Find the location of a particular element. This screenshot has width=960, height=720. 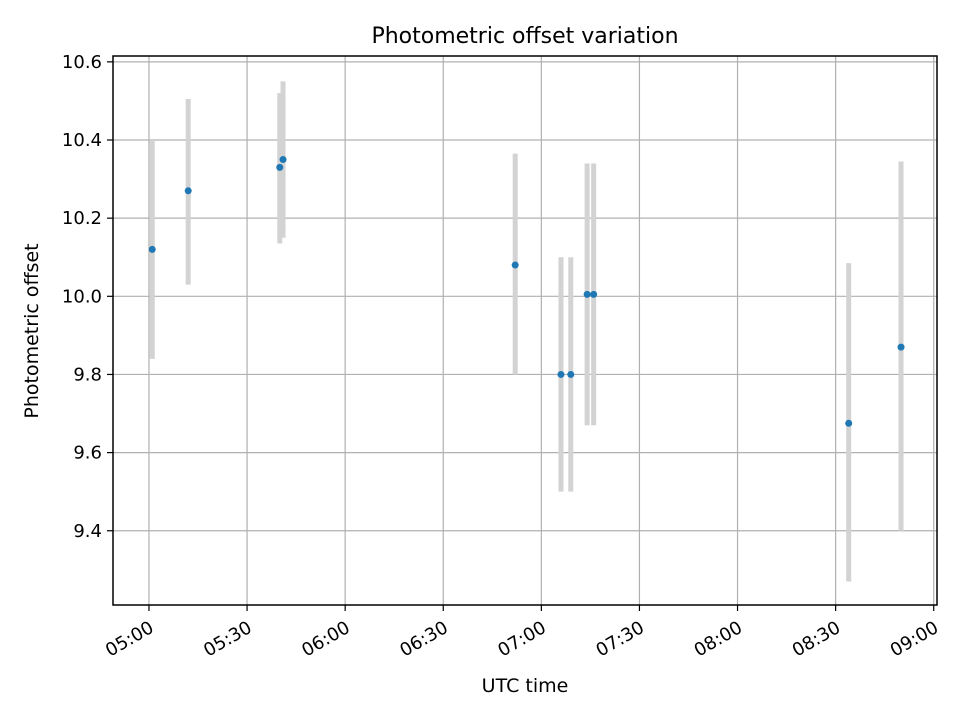

y-tick-label: 10.0 is located at coordinates (82, 296).